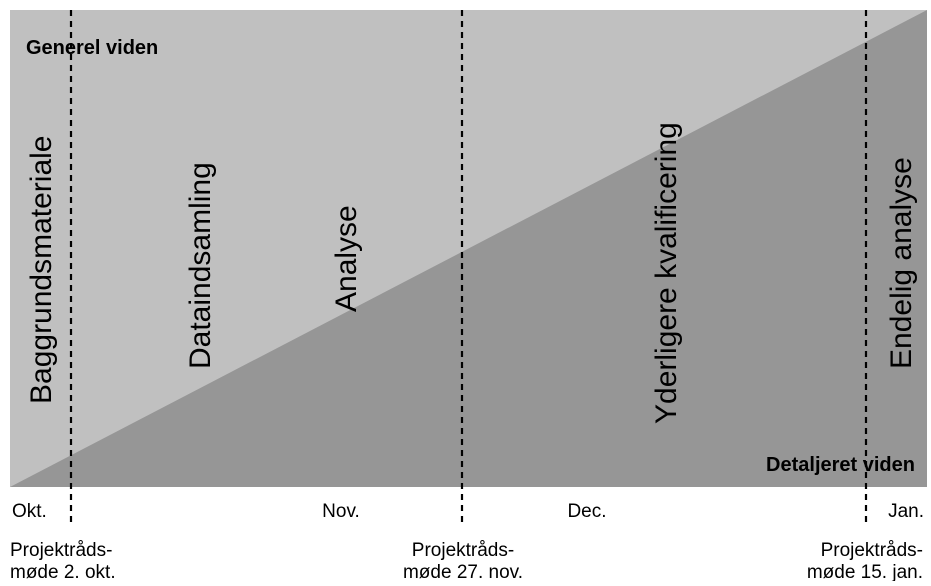 The image size is (931, 586). What do you see at coordinates (200, 265) in the screenshot?
I see `phase-label-dataindsamling: Dataindsamling` at bounding box center [200, 265].